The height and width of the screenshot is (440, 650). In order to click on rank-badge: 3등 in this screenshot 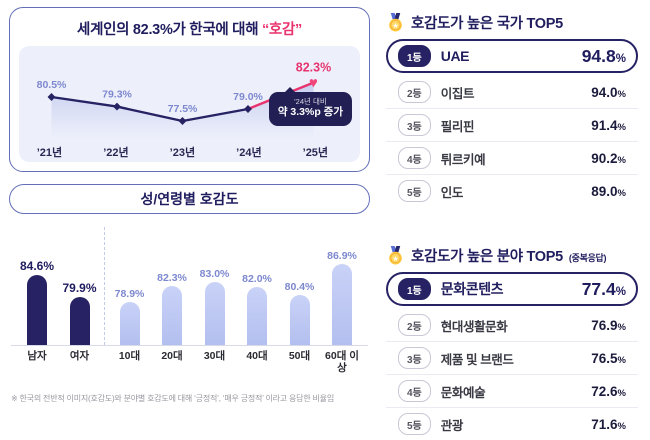, I will do `click(414, 358)`.